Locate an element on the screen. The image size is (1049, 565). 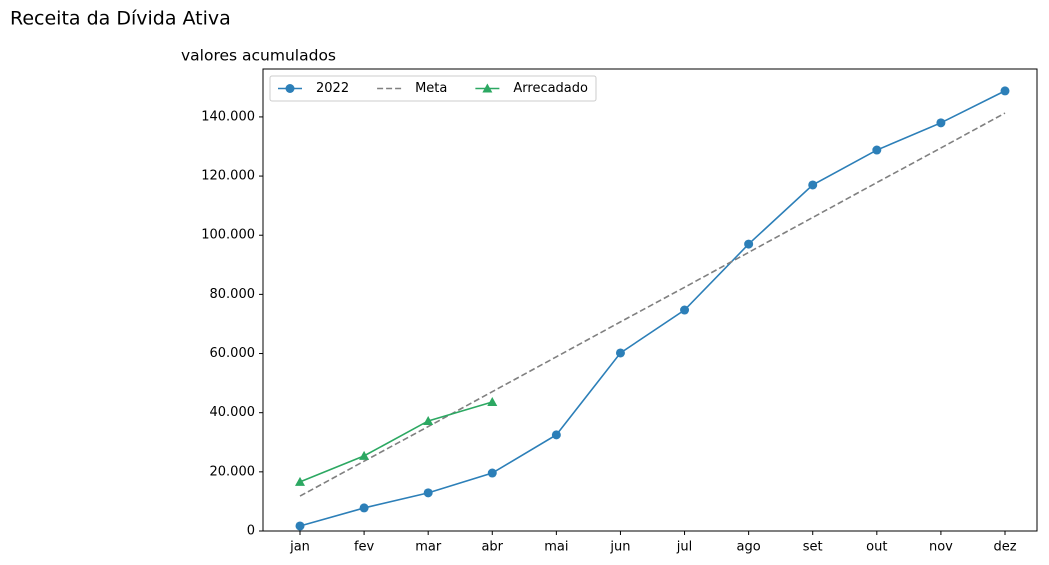
y-tick-label: 140.000 is located at coordinates (228, 116).